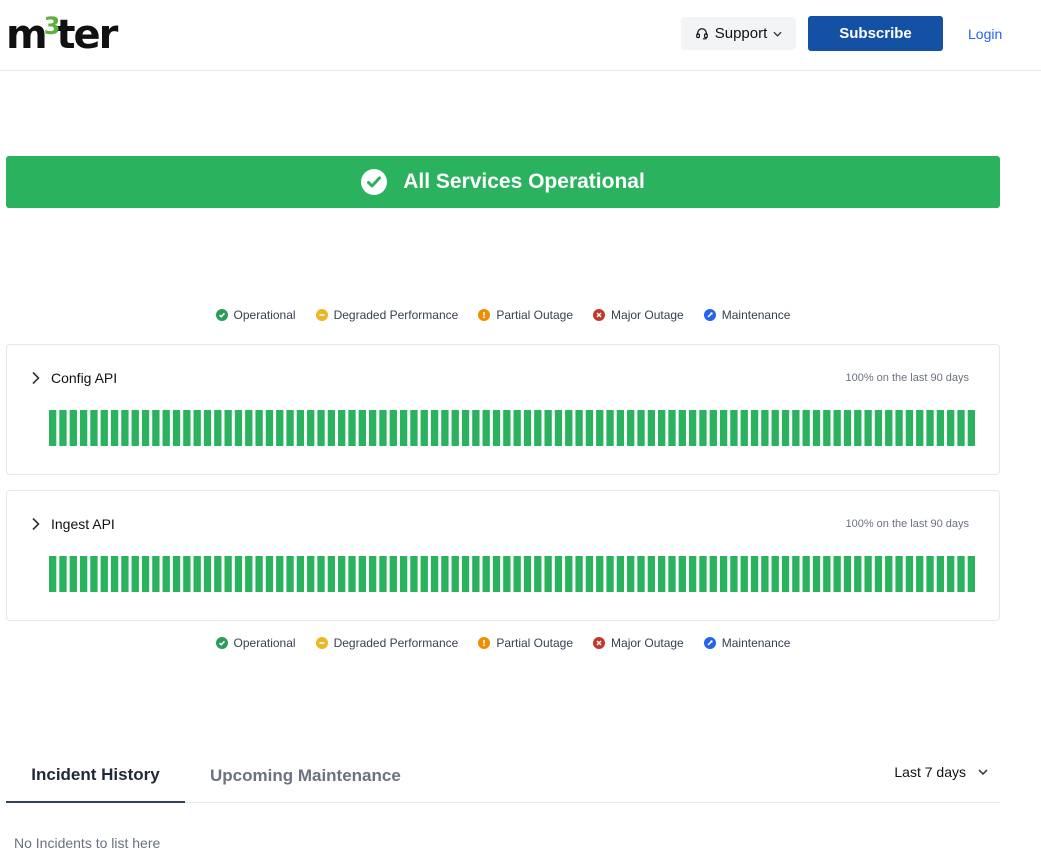 The height and width of the screenshot is (862, 1041). What do you see at coordinates (305, 775) in the screenshot?
I see `tab-upcoming-maintenance: Upcoming Maintenance` at bounding box center [305, 775].